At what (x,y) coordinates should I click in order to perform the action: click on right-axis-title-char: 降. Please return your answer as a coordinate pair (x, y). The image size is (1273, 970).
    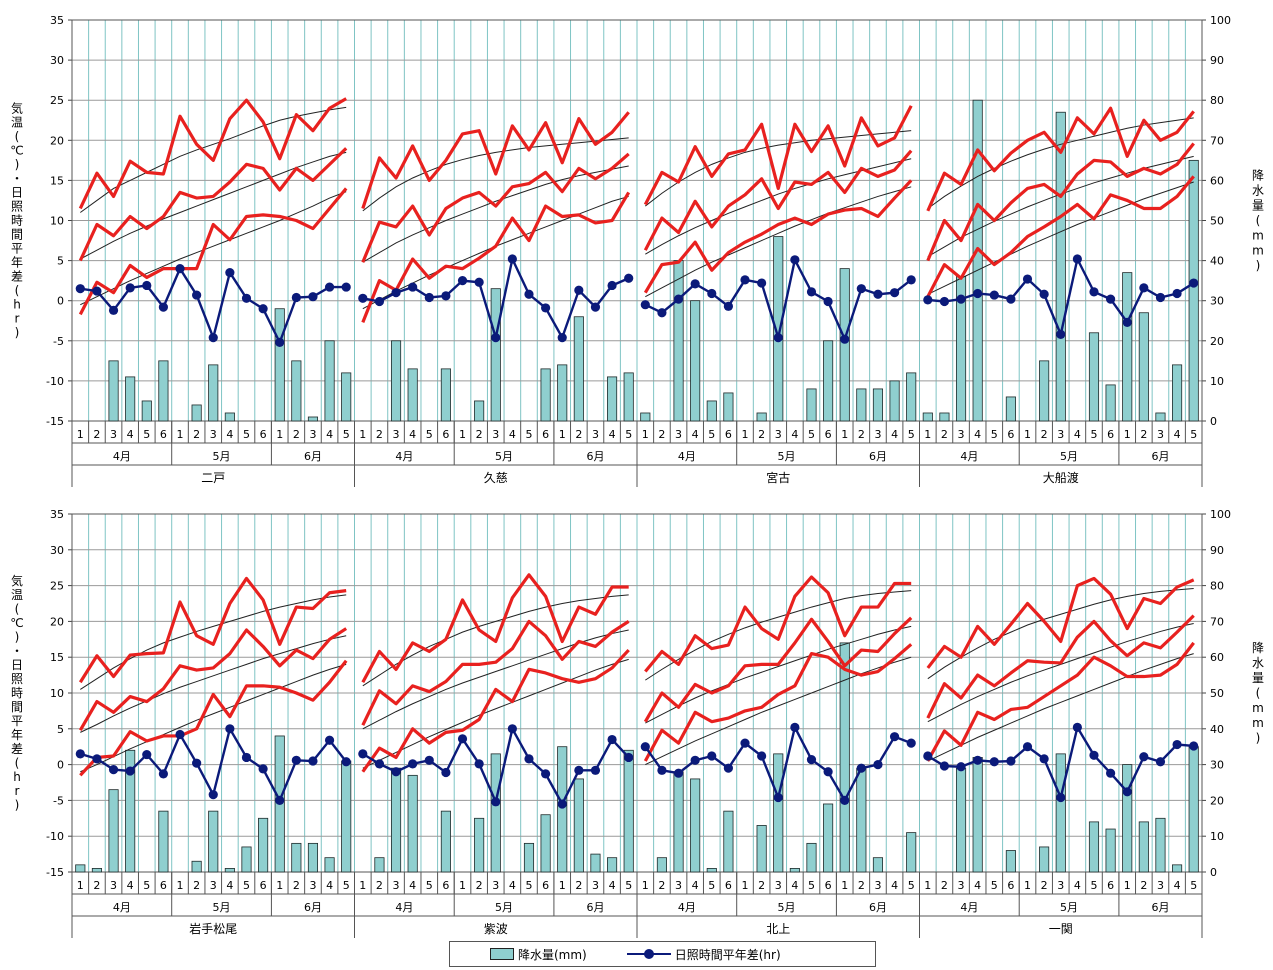
    Looking at the image, I should click on (1258, 648).